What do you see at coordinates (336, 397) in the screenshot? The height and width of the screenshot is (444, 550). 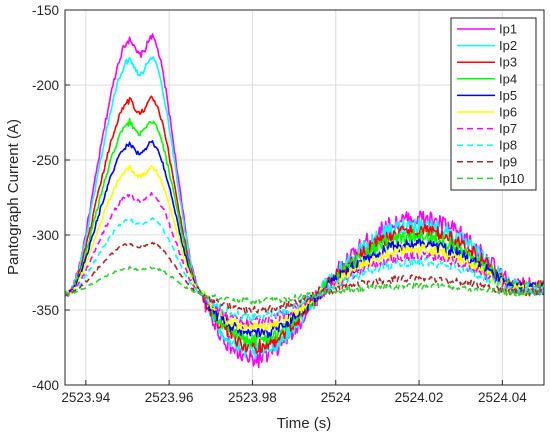 I see `x-tick-label: 2524` at bounding box center [336, 397].